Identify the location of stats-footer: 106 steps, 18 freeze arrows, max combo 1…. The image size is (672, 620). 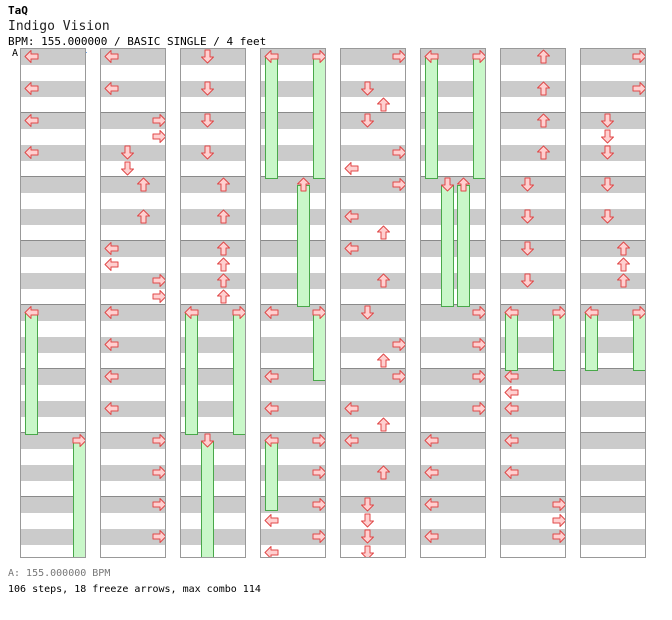
(134, 589).